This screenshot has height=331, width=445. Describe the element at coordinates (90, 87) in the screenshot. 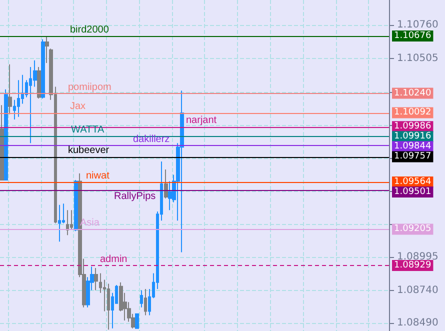

I see `ref-line-label: pomiipom` at that location.